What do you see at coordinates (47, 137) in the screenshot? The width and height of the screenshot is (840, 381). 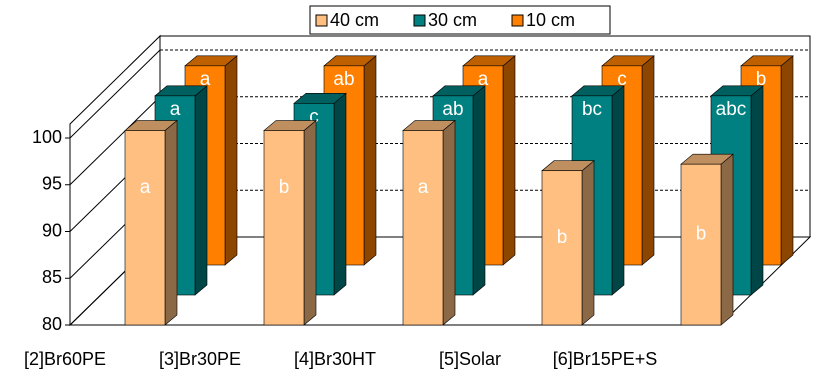 I see `y-tick-label: 100` at bounding box center [47, 137].